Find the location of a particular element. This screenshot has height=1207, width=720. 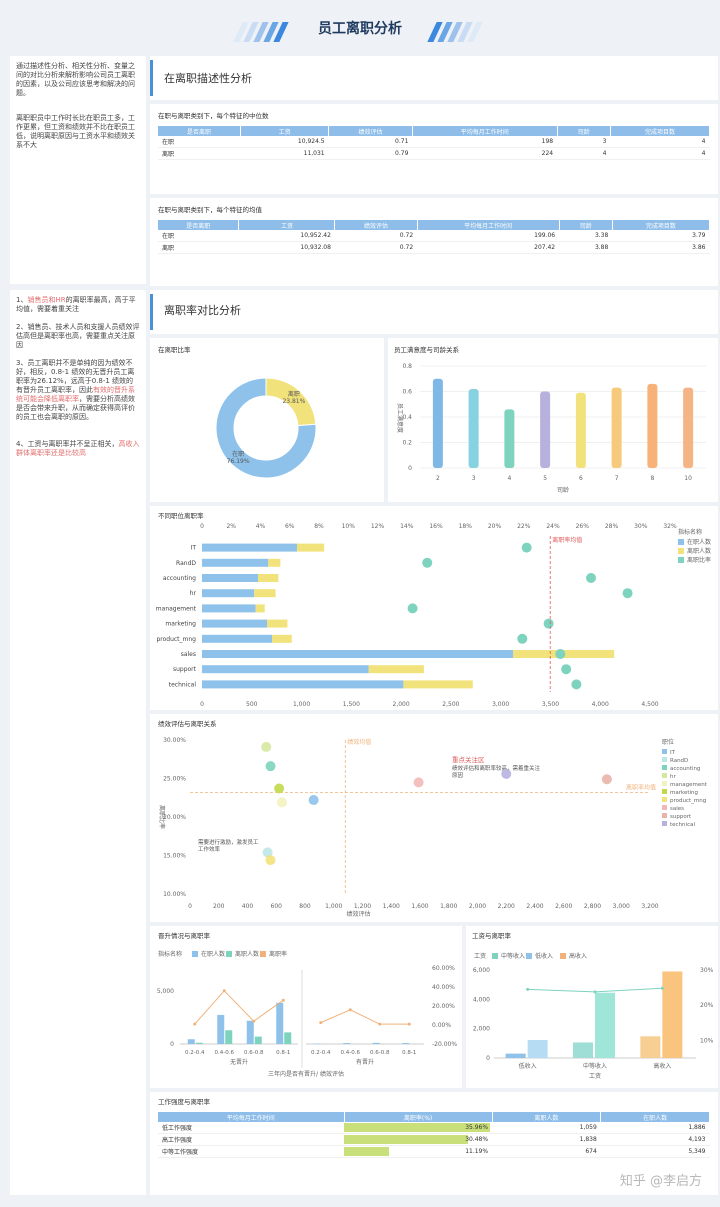

group-label: 有晋升 is located at coordinates (365, 1062).